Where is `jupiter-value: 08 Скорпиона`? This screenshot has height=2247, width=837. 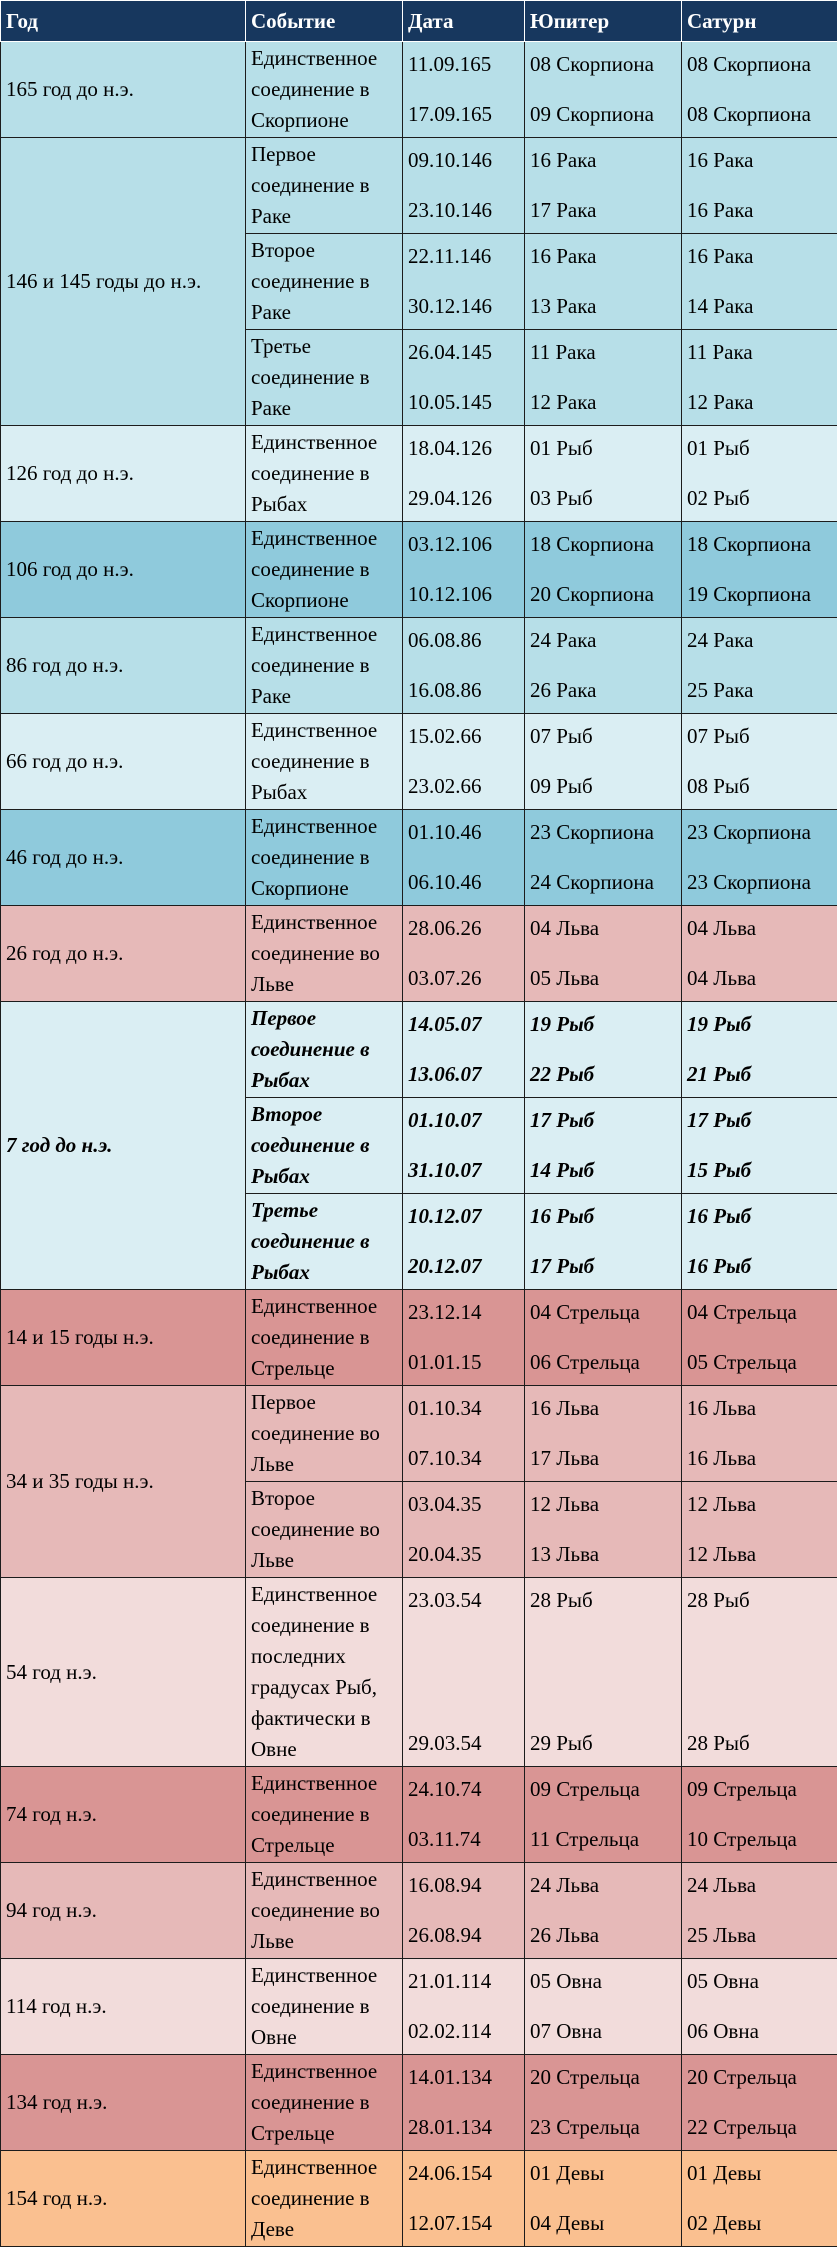
jupiter-value: 08 Скорпиона is located at coordinates (603, 64).